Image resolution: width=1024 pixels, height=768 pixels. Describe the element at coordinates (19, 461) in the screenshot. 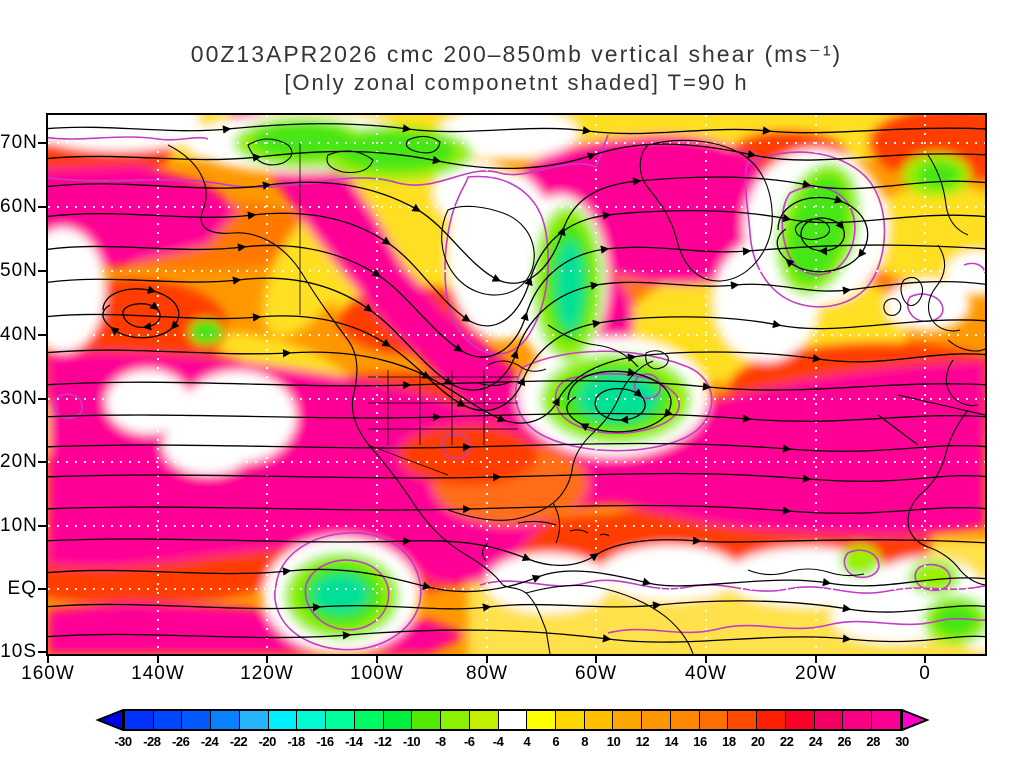

I see `lat-tick-label: 20N` at that location.